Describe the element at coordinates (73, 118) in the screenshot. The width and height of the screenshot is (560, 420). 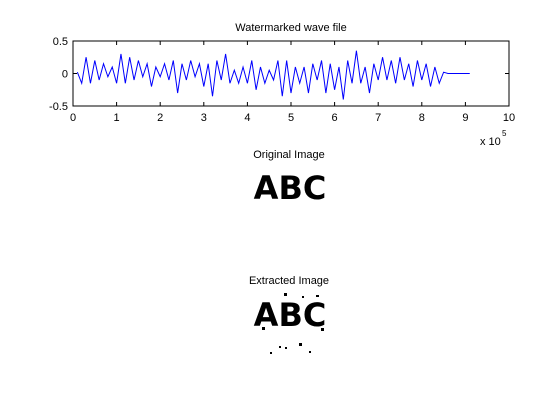
I see `x-tick-label: 0` at that location.